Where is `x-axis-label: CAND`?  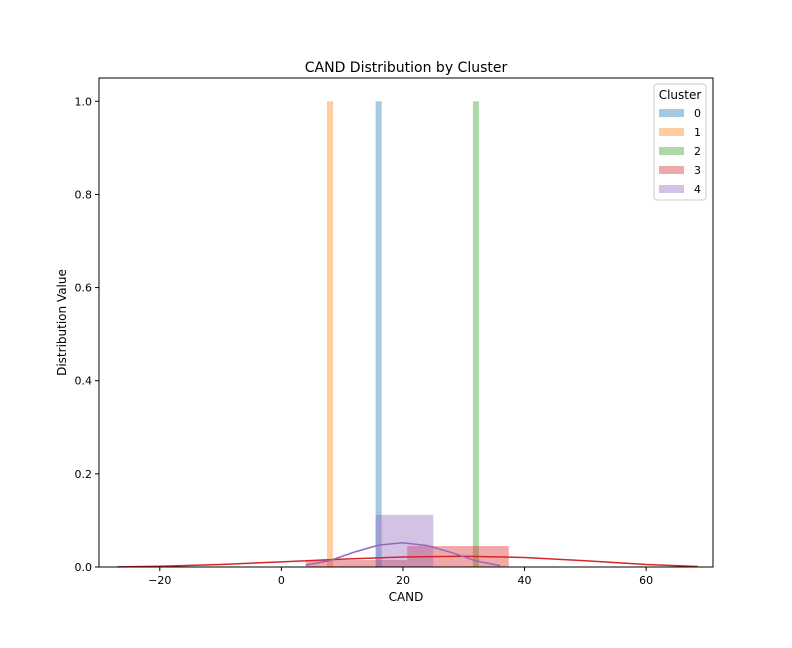 x-axis-label: CAND is located at coordinates (406, 597).